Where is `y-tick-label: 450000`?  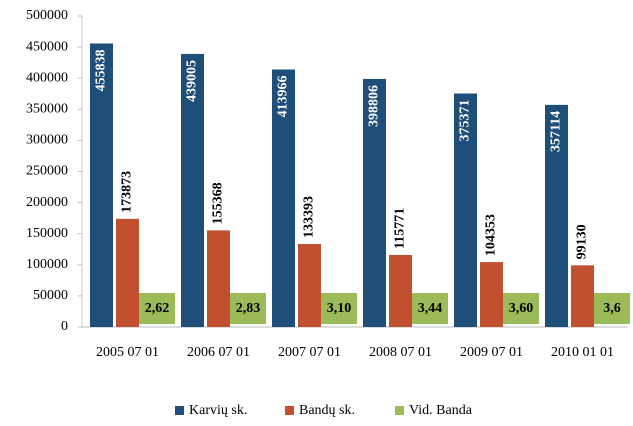 y-tick-label: 450000 is located at coordinates (47, 46).